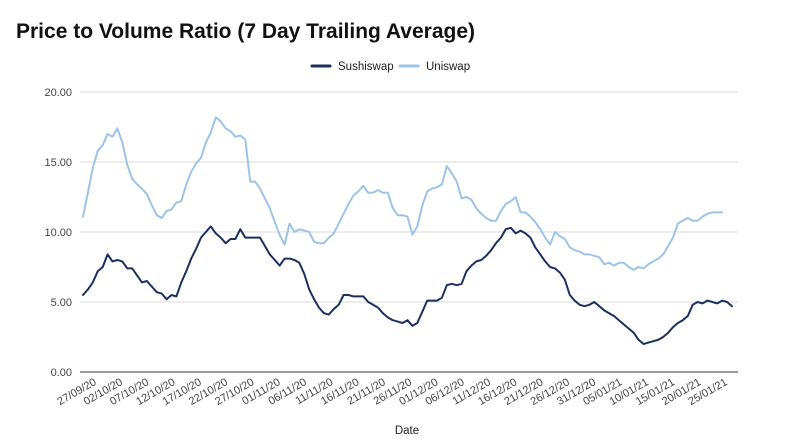 This screenshot has height=444, width=800. I want to click on y-tick-label: 20.00, so click(58, 93).